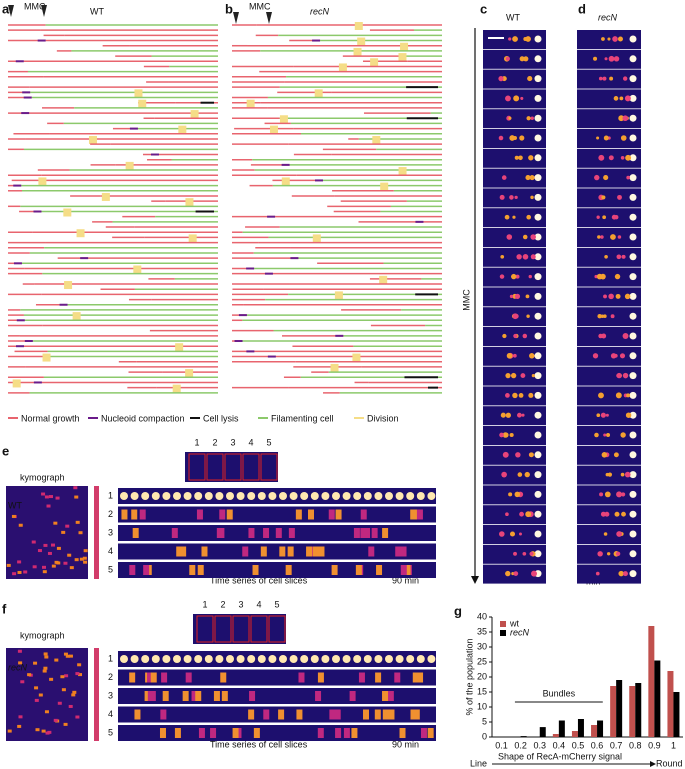  I want to click on slice-box, so click(269, 467).